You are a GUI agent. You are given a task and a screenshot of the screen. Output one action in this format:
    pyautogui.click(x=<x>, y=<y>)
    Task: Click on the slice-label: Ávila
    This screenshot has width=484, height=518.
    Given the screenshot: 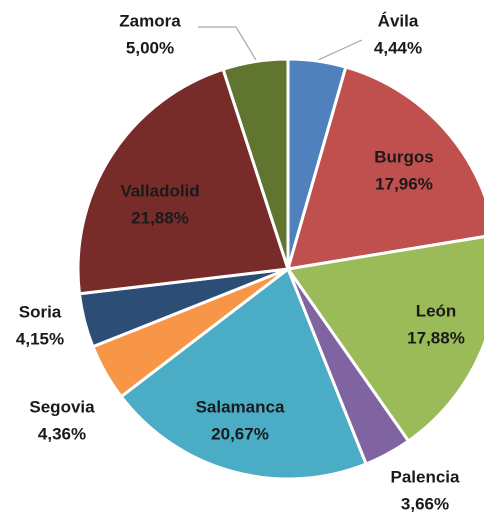 What is the action you would take?
    pyautogui.click(x=398, y=20)
    